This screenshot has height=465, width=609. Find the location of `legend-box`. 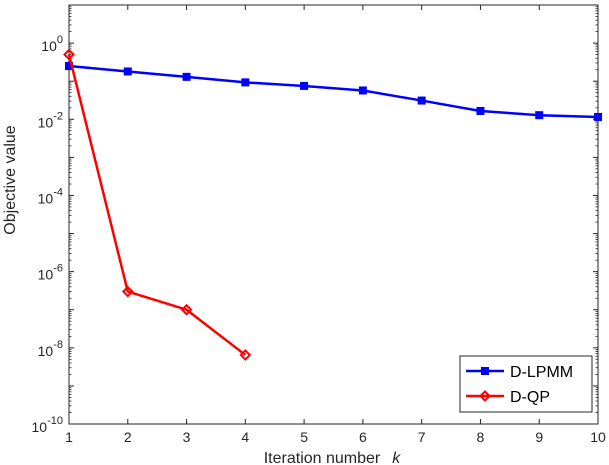

legend-box is located at coordinates (526, 384).